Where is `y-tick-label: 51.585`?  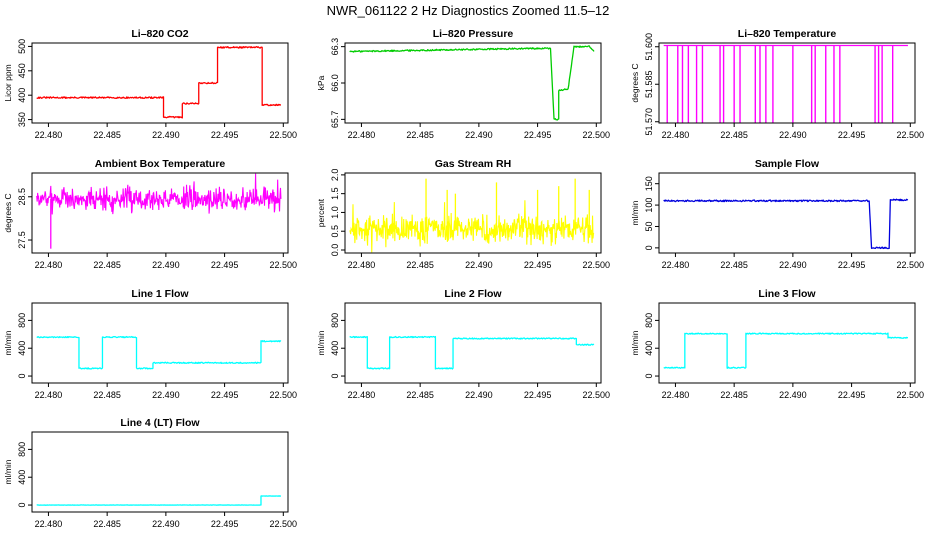
y-tick-label: 51.585 is located at coordinates (649, 84).